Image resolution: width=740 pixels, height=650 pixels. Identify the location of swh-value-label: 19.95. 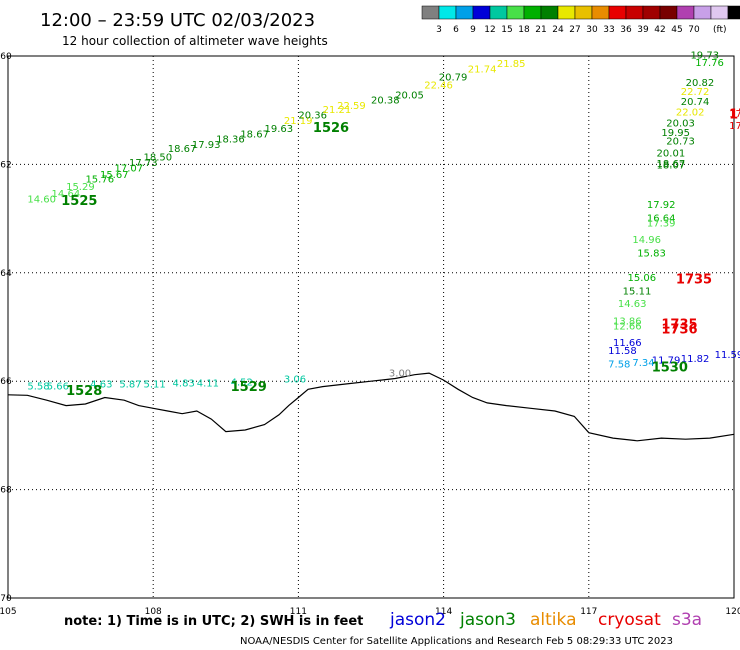
(675, 133).